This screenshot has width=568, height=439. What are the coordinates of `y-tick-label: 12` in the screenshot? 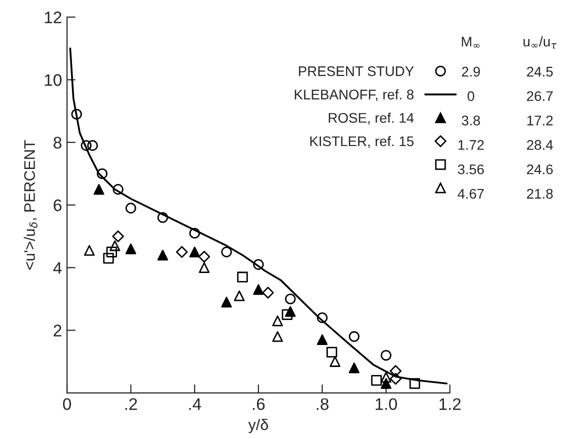 It's located at (53, 18).